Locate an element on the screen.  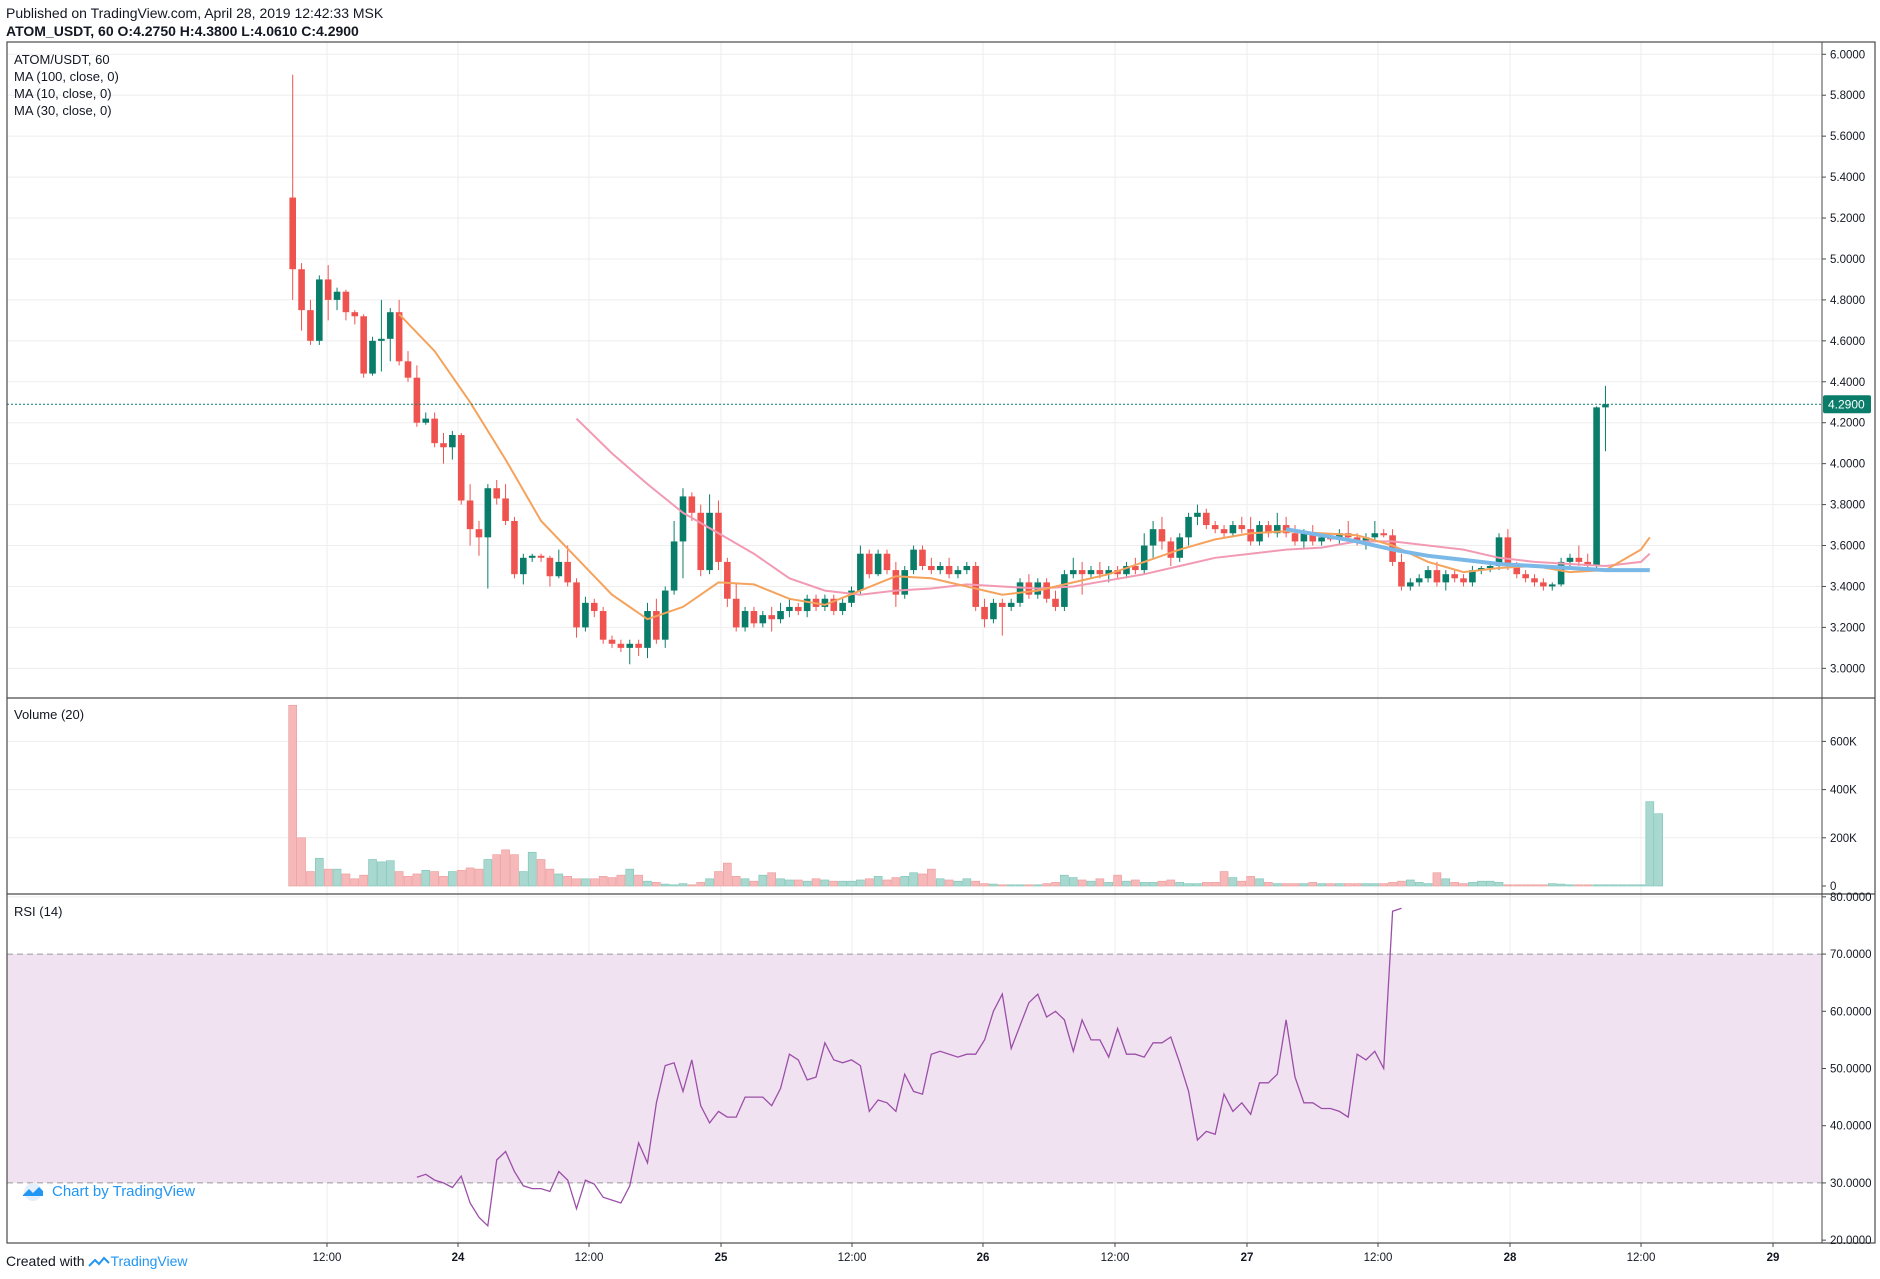
legend-rsi: RSI (14) is located at coordinates (38, 911).